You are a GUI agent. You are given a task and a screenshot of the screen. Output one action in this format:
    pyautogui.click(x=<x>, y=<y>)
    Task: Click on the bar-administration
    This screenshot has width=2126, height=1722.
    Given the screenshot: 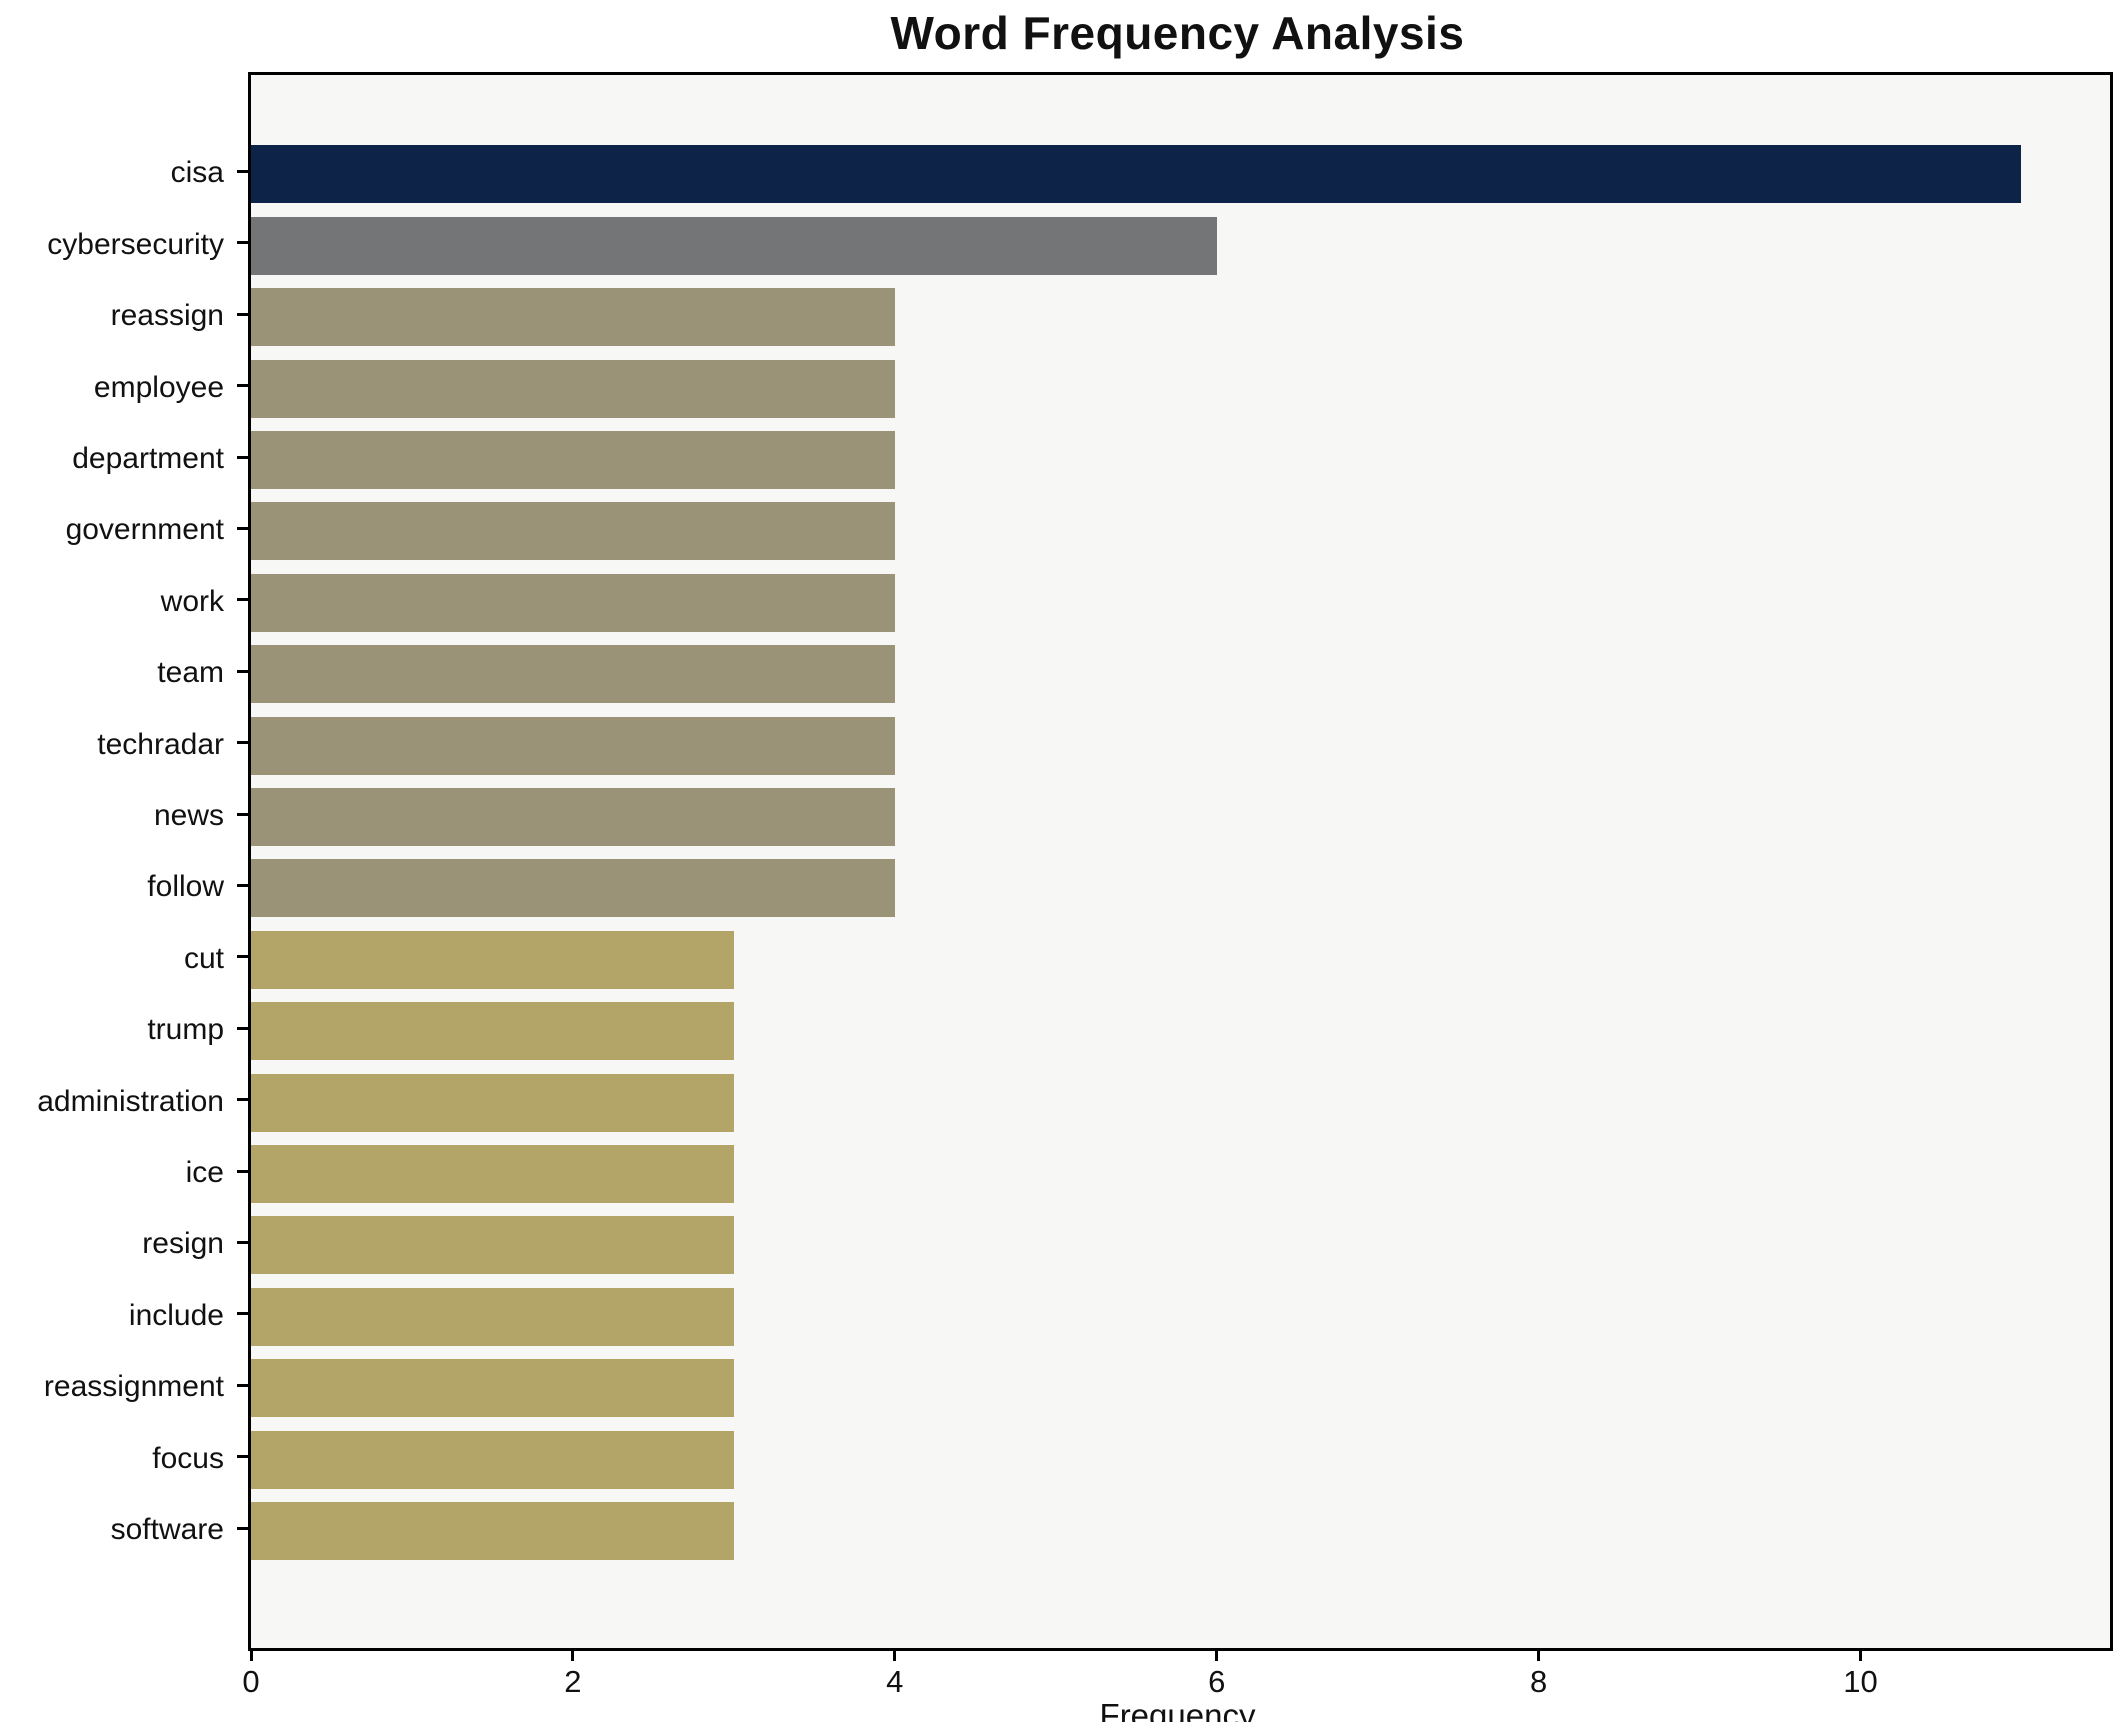 What is the action you would take?
    pyautogui.click(x=492, y=1102)
    